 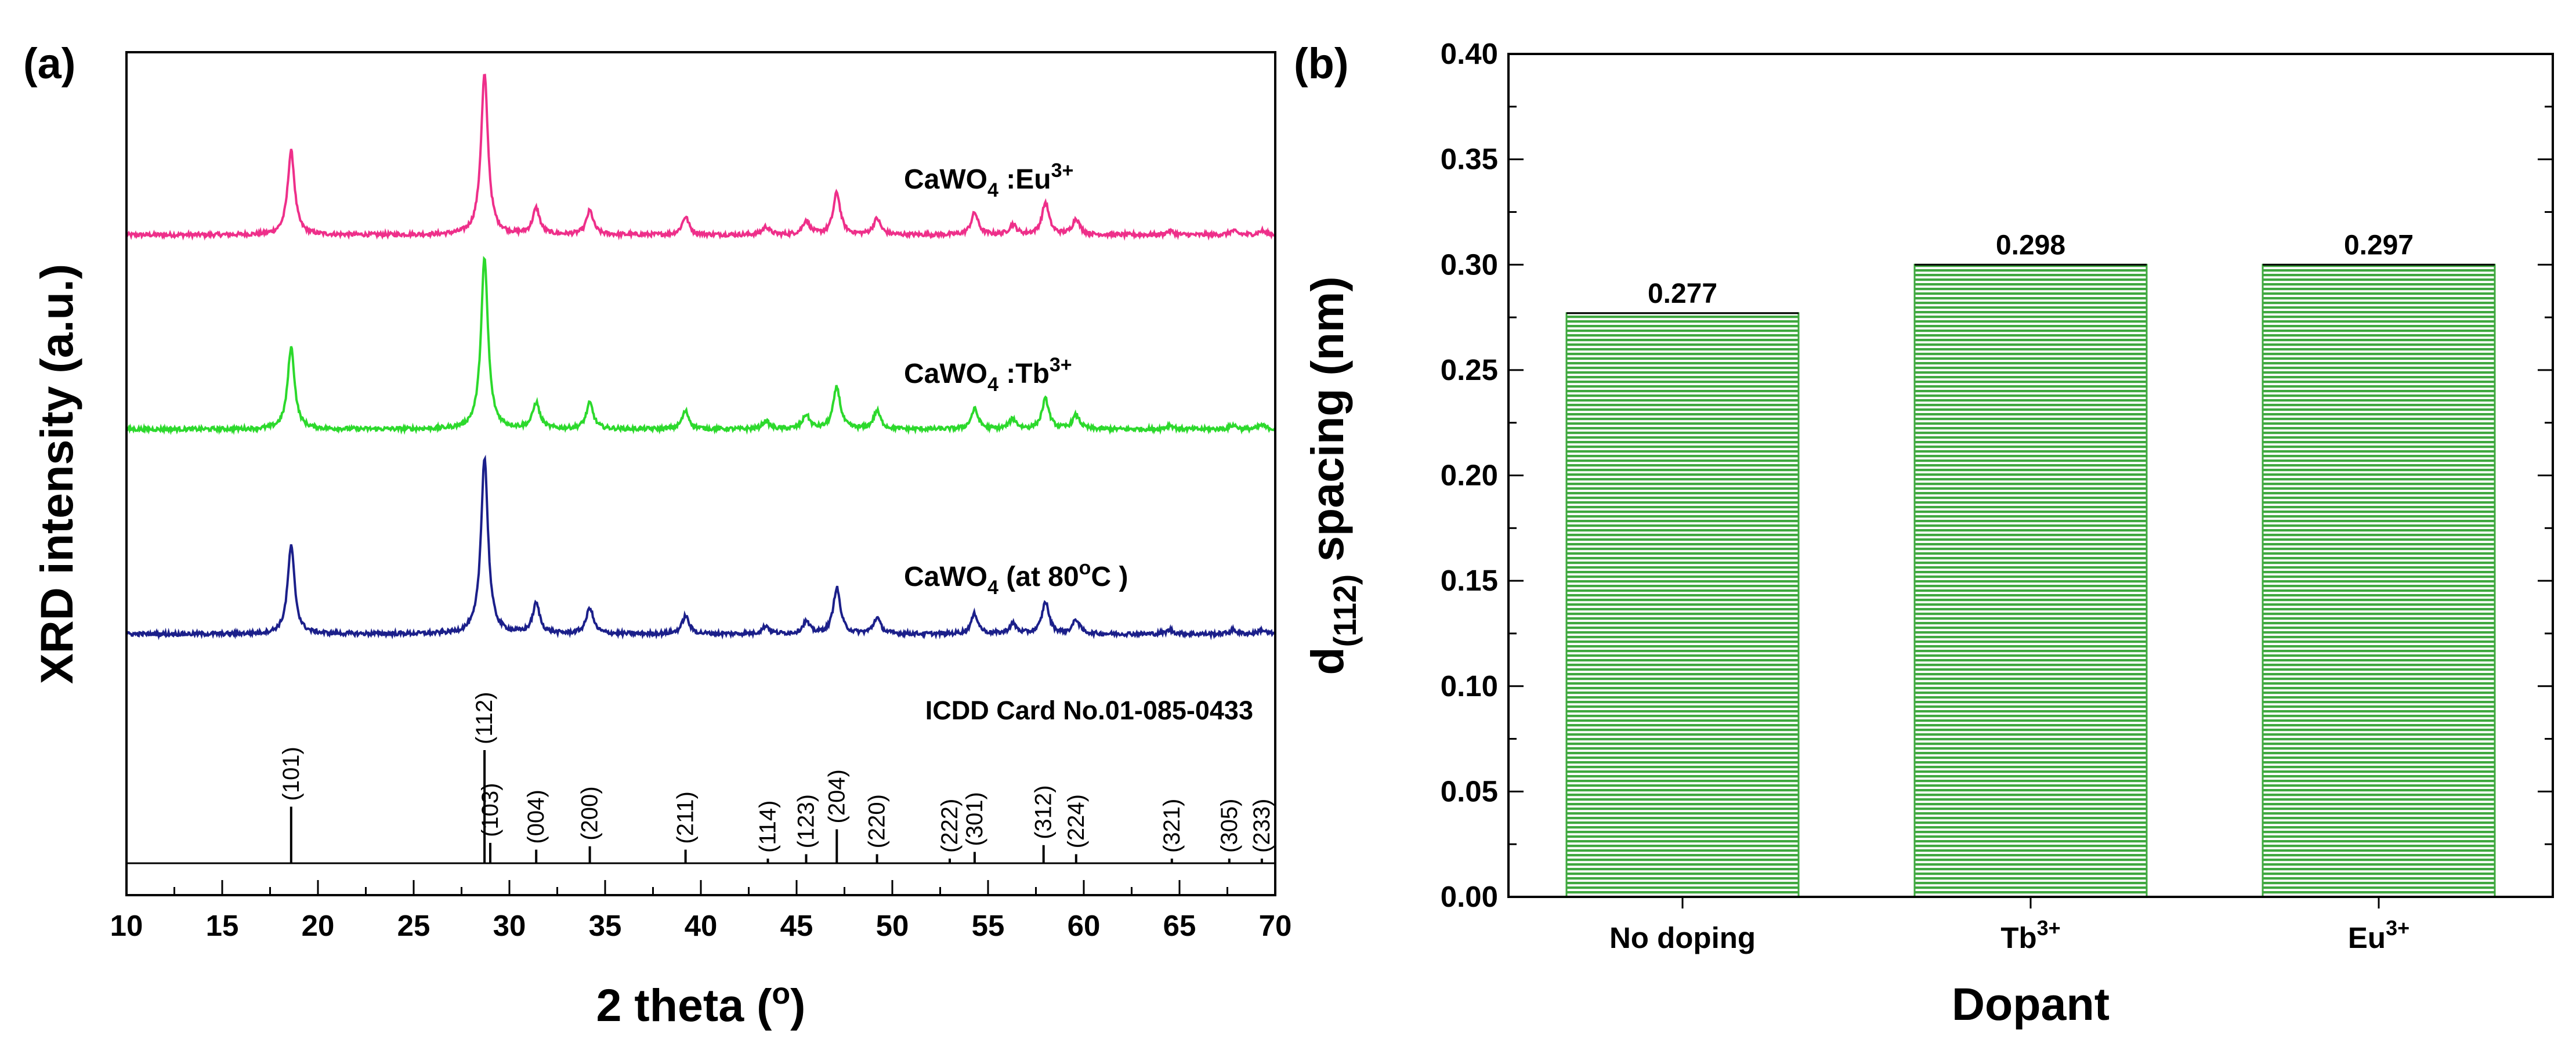 I want to click on reference-hkl-label: (103), so click(x=490, y=810).